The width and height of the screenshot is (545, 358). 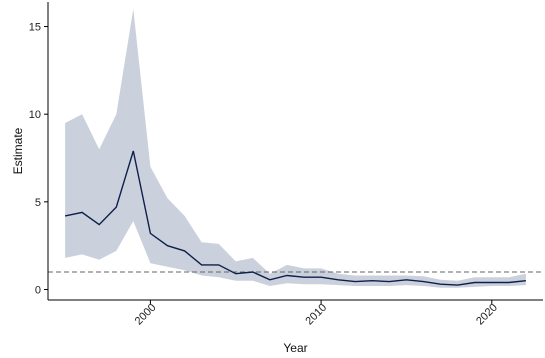 What do you see at coordinates (38, 203) in the screenshot?
I see `y-tick-label: 5` at bounding box center [38, 203].